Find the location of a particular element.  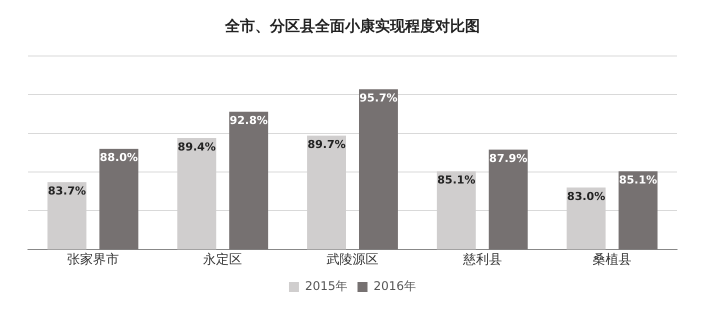

data-label: 89.4% is located at coordinates (197, 147).